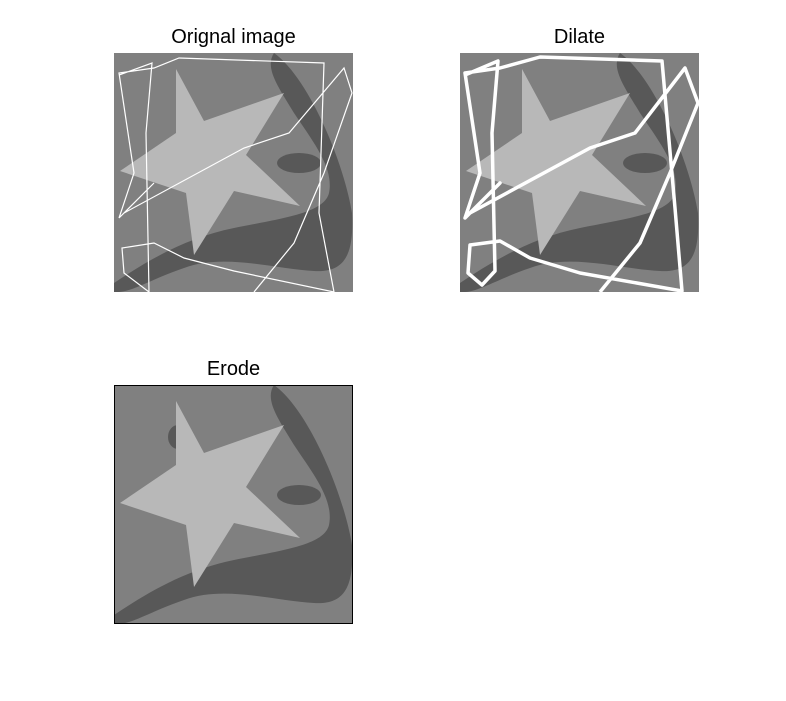 This screenshot has height=701, width=786. Describe the element at coordinates (233, 37) in the screenshot. I see `original-image-title: Orignal image` at that location.